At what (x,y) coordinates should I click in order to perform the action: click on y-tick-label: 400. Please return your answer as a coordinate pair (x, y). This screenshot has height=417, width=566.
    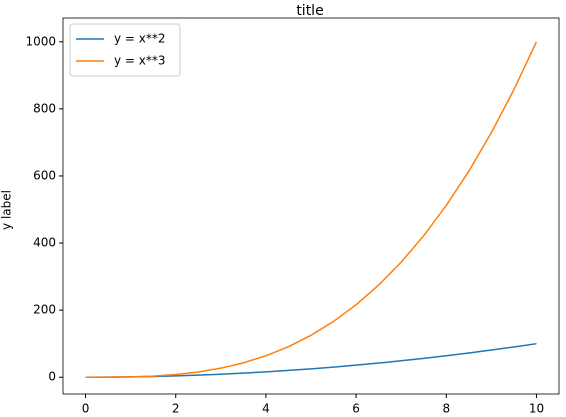
    Looking at the image, I should click on (44, 243).